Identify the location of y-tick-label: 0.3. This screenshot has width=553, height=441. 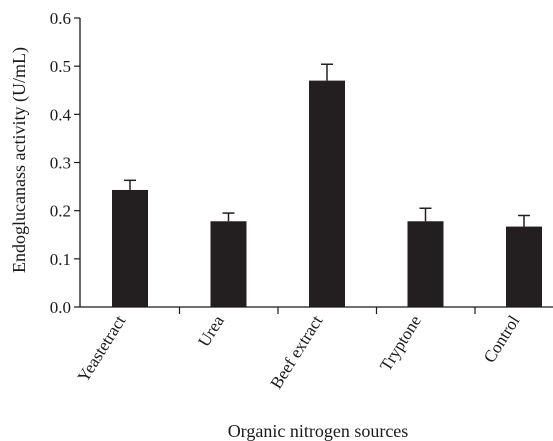
(60, 163).